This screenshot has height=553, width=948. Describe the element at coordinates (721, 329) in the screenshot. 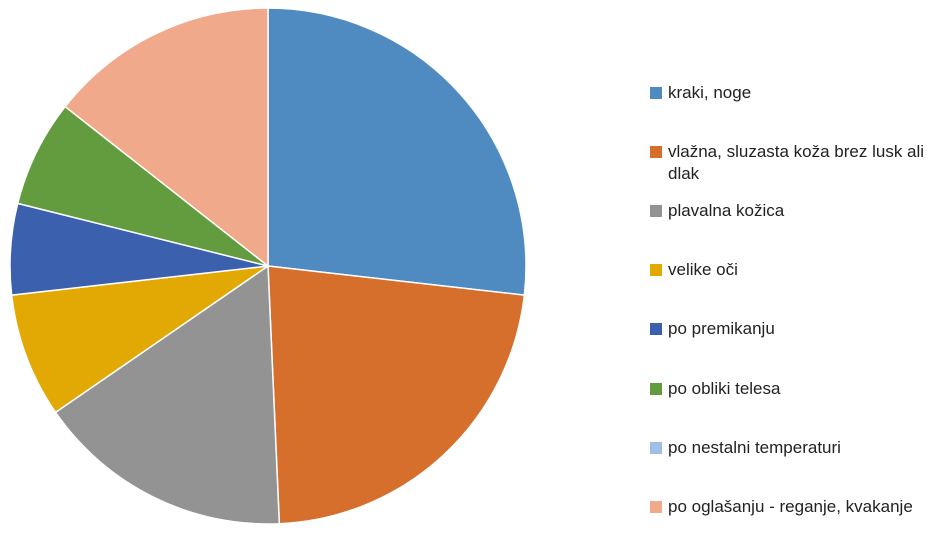

I see `legend-label: po premikanju` at that location.